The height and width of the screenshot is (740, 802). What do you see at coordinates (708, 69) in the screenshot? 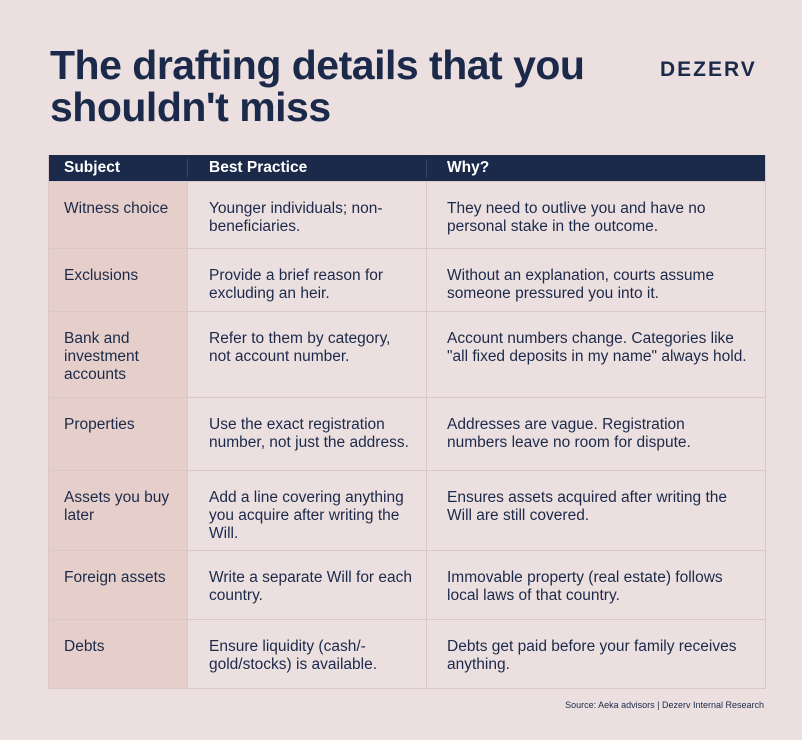
I see `logo: DEZERV` at bounding box center [708, 69].